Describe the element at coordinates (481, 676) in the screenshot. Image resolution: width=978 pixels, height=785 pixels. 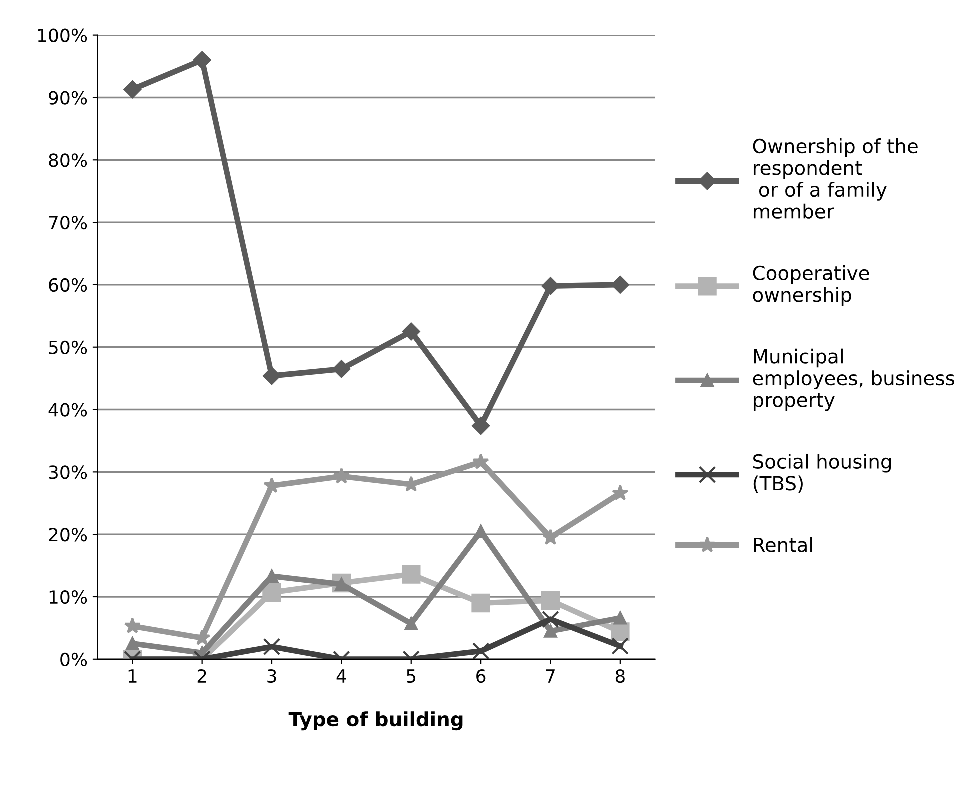
I see `x-tick-label: 6` at that location.